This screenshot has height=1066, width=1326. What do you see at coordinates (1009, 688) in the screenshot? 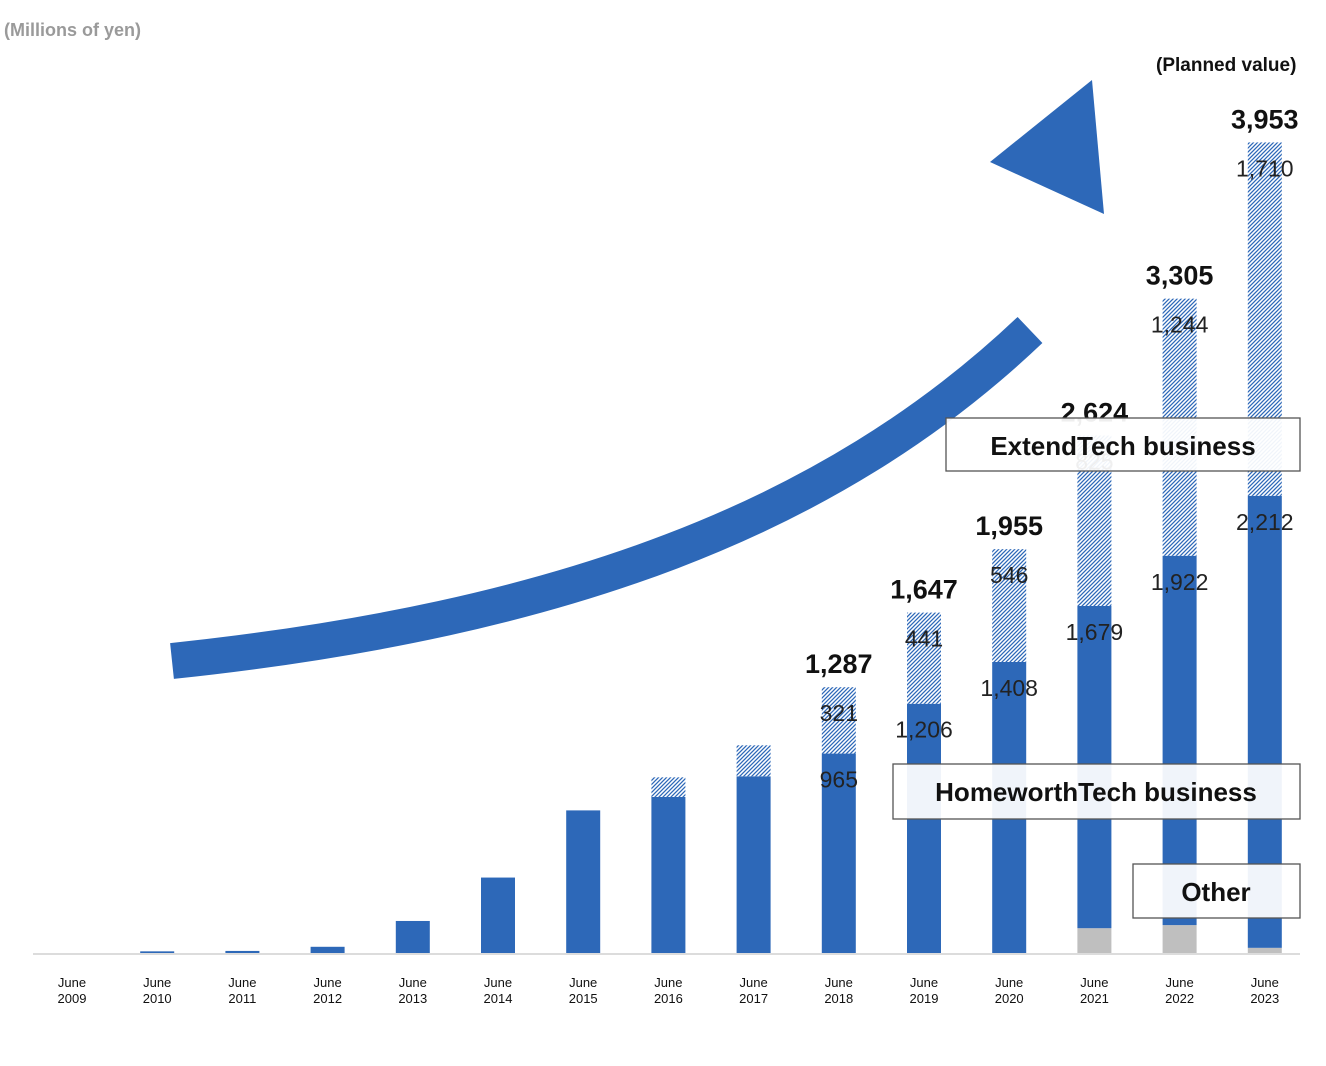
I see `label-homeworthtech-2020: 1,408` at bounding box center [1009, 688].